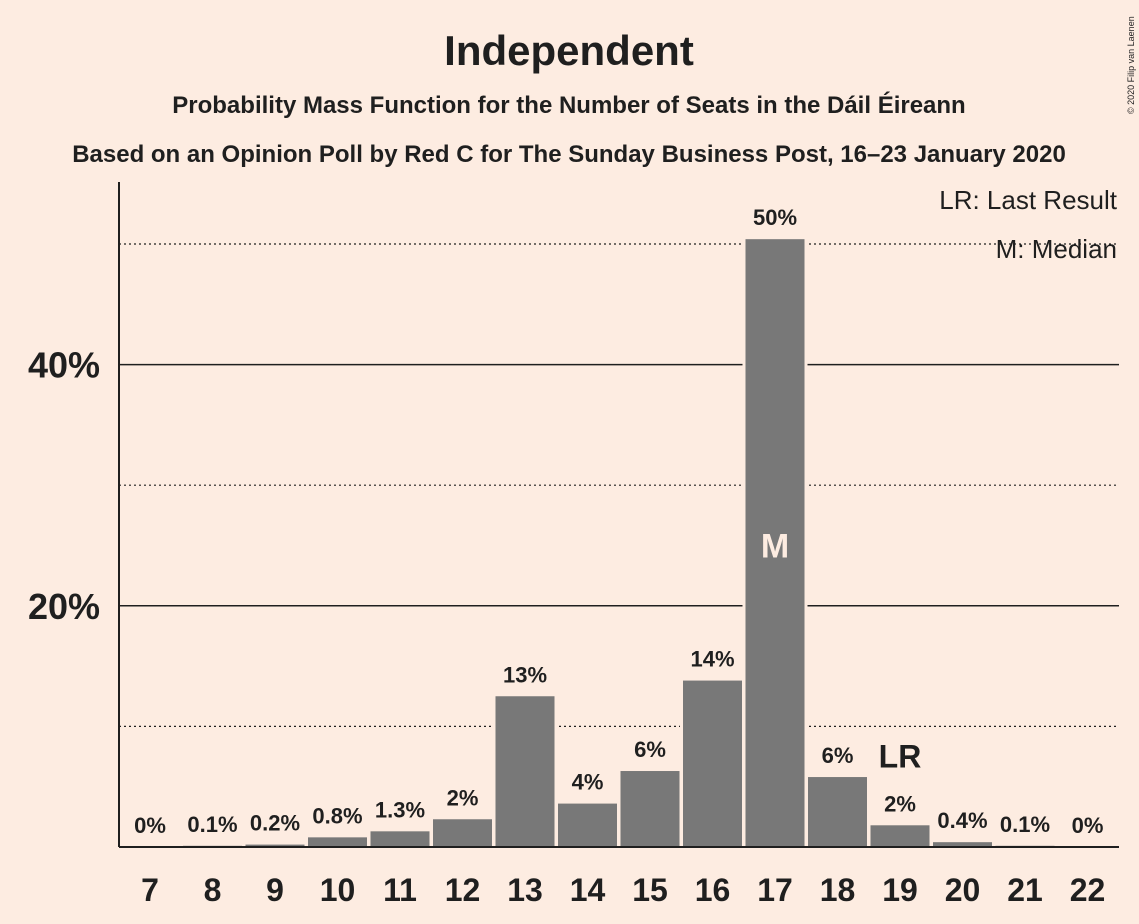 The image size is (1139, 924). What do you see at coordinates (962, 820) in the screenshot?
I see `data-label: 0.4%` at bounding box center [962, 820].